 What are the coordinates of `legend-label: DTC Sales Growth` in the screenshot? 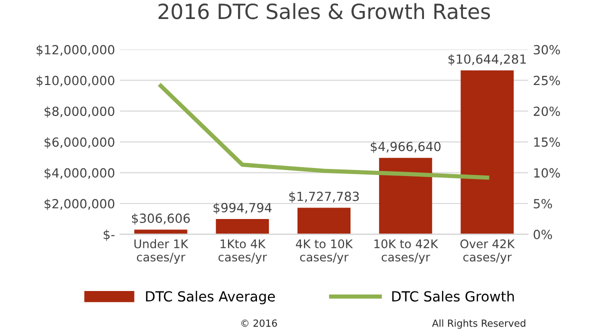 It's located at (453, 296).